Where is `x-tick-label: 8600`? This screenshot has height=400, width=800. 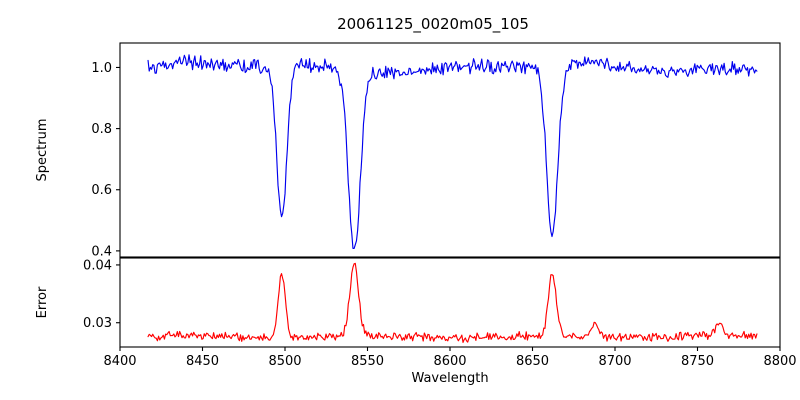 x-tick-label: 8600 is located at coordinates (449, 361).